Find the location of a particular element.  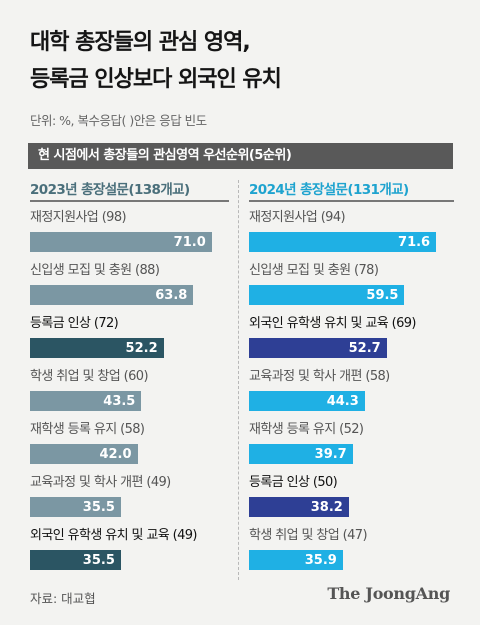

right-bar-item: 재학생 등록 유지 (52) 39.7 is located at coordinates (306, 442).